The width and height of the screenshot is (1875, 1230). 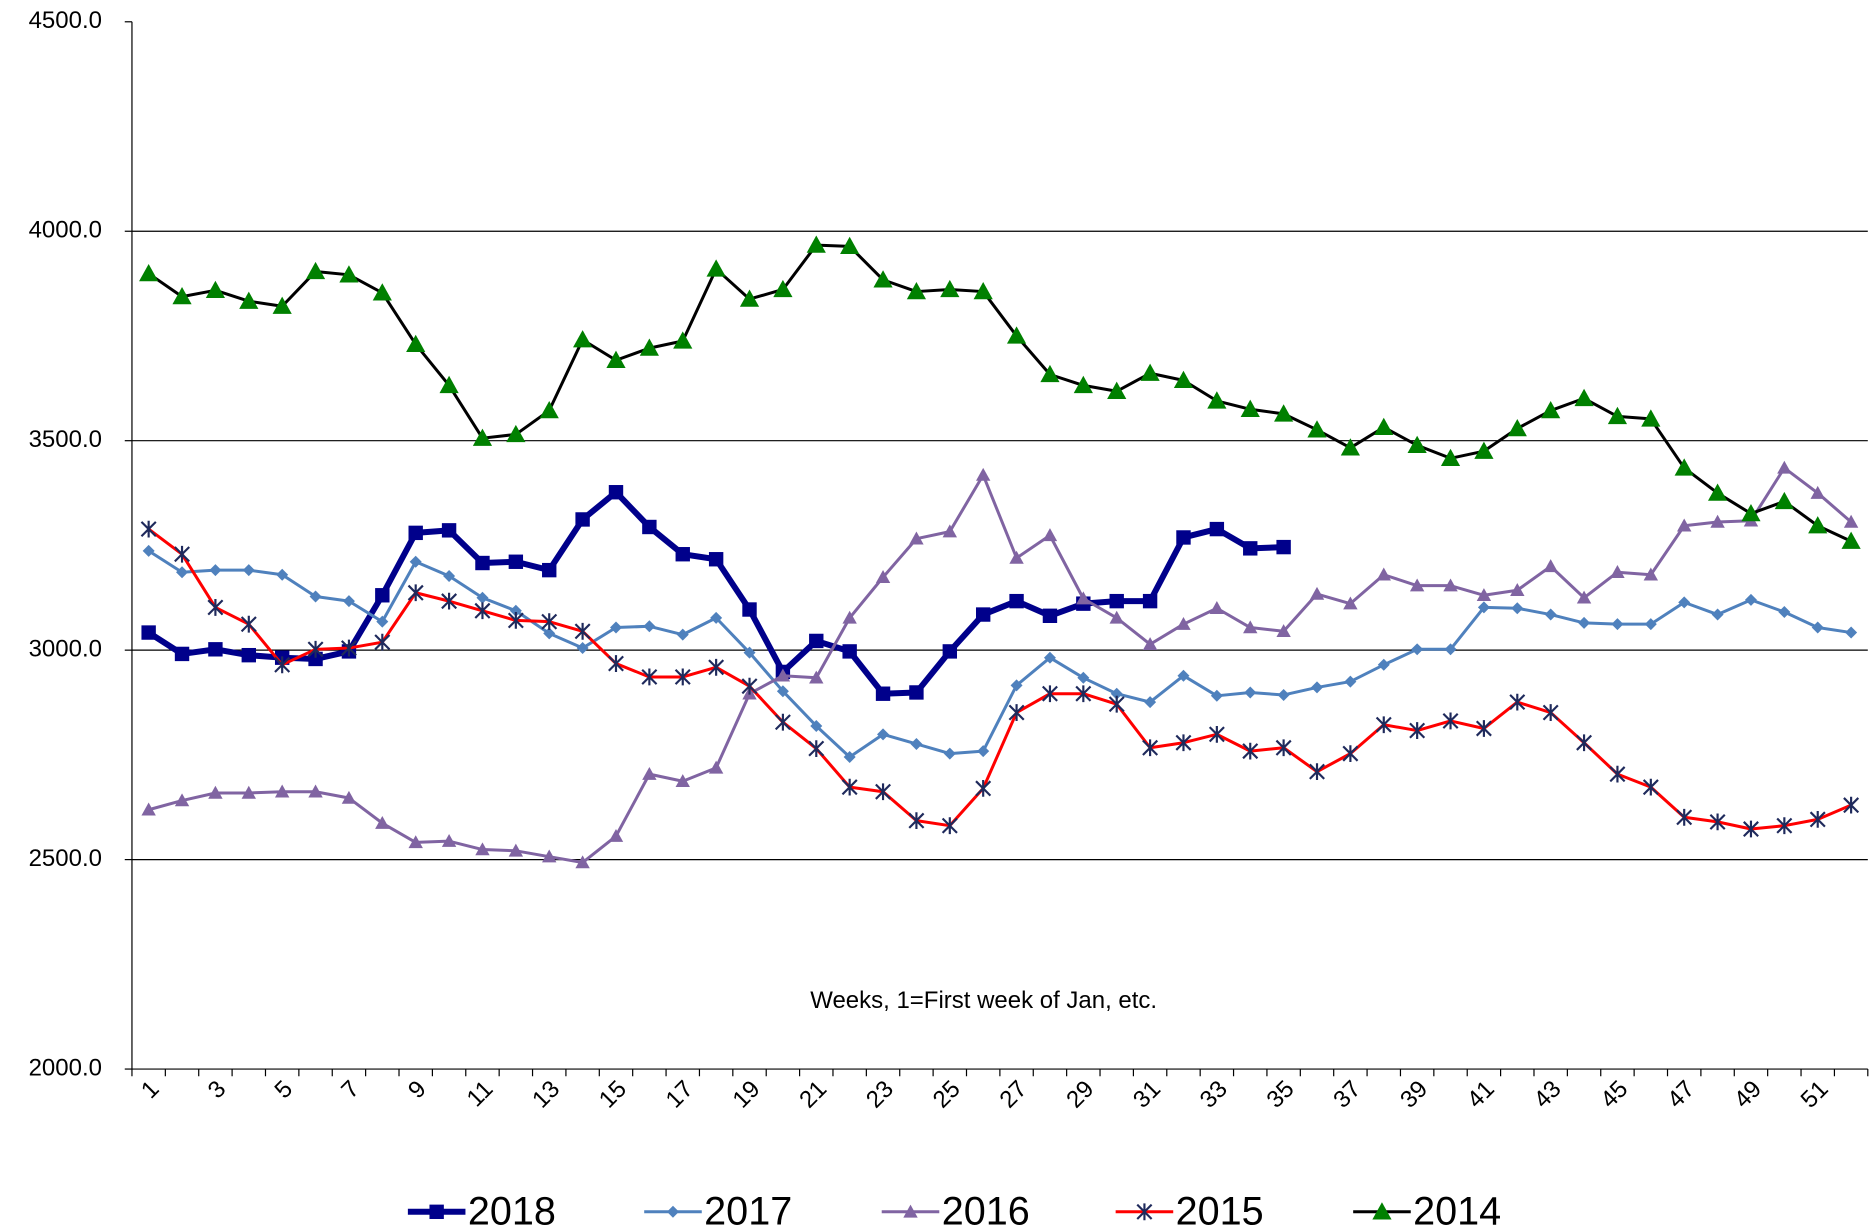 I want to click on x-tick-label: 27, so click(x=1014, y=1094).